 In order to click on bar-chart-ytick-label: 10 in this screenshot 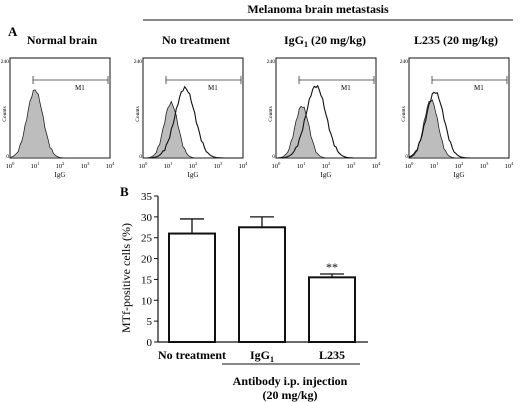, I will do `click(147, 301)`.